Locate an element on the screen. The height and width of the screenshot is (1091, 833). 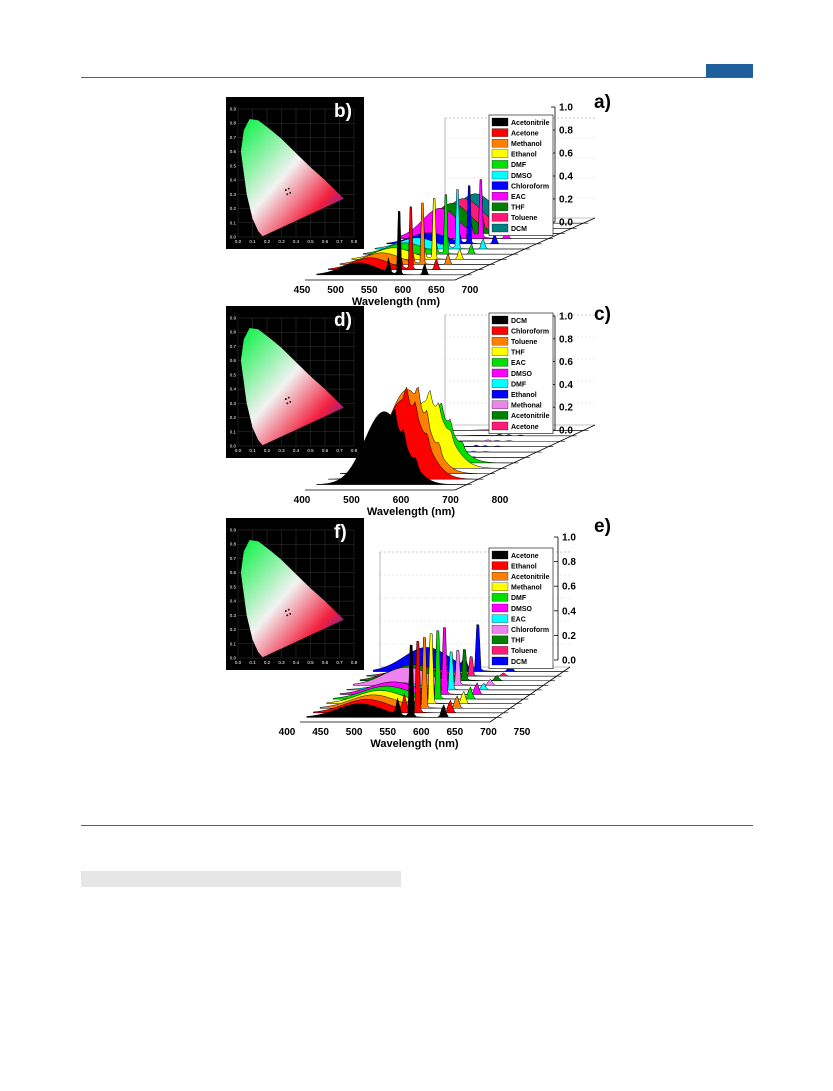
z-tick-label: 0.8 is located at coordinates (566, 131).